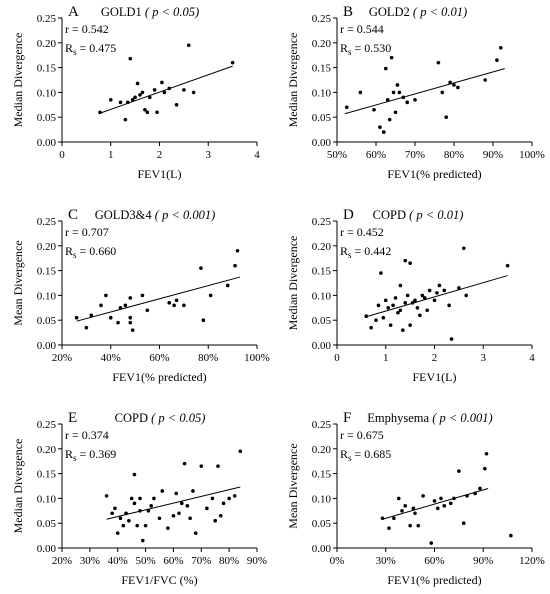  What do you see at coordinates (434, 580) in the screenshot?
I see `x-axis-label: FEV1(% predicted)` at bounding box center [434, 580].